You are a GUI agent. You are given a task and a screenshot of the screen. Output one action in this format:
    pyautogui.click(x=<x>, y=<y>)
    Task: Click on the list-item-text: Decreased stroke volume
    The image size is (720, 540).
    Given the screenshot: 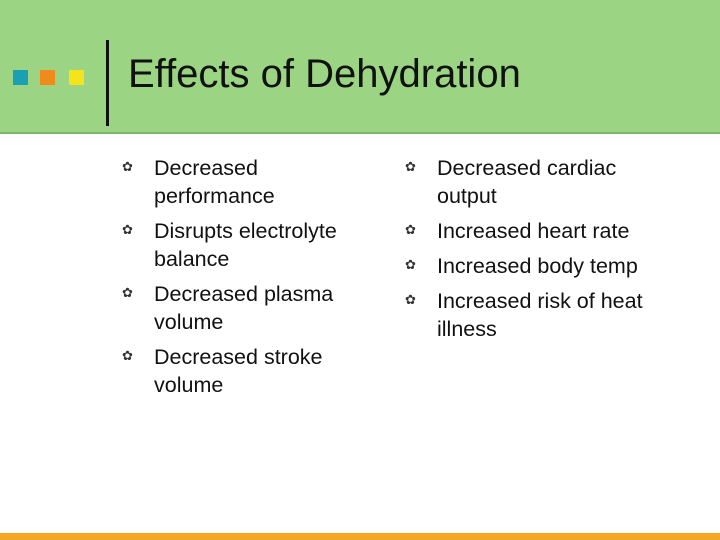 What is the action you would take?
    pyautogui.click(x=238, y=371)
    